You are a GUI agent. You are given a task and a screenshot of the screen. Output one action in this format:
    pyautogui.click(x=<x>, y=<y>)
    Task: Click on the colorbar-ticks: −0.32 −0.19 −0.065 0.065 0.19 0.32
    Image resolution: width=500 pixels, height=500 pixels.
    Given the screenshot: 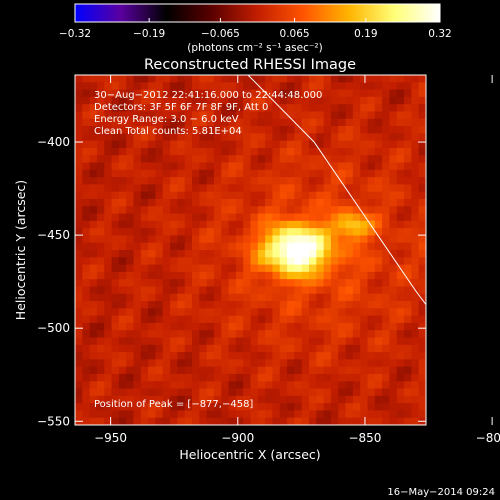 What is the action you would take?
    pyautogui.click(x=255, y=29)
    